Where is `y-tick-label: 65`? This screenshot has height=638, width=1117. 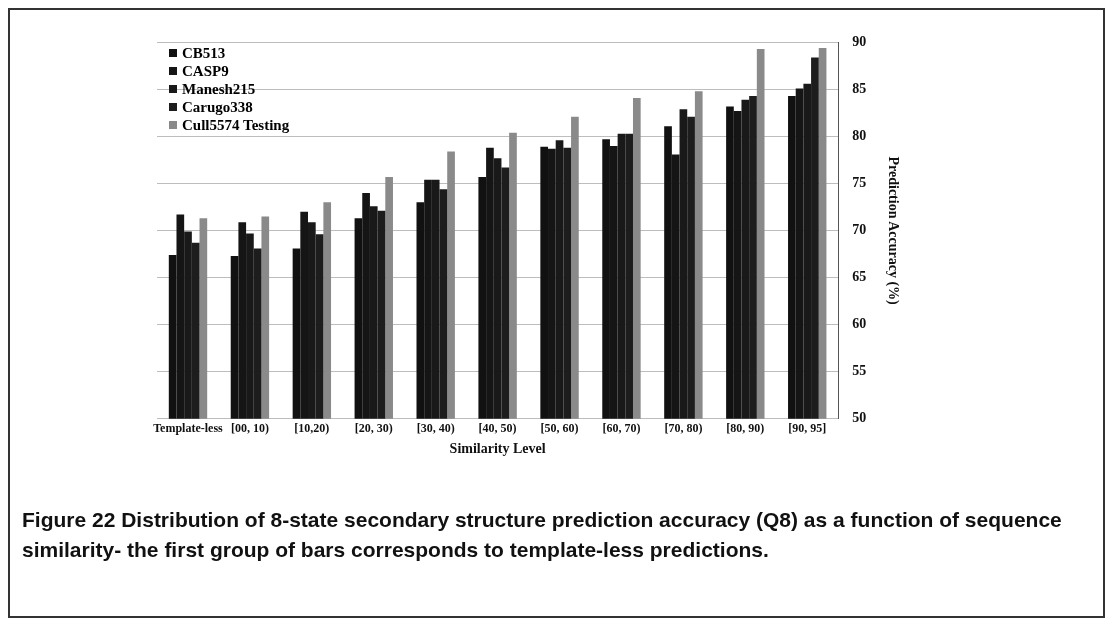 y-tick-label: 65 is located at coordinates (859, 277).